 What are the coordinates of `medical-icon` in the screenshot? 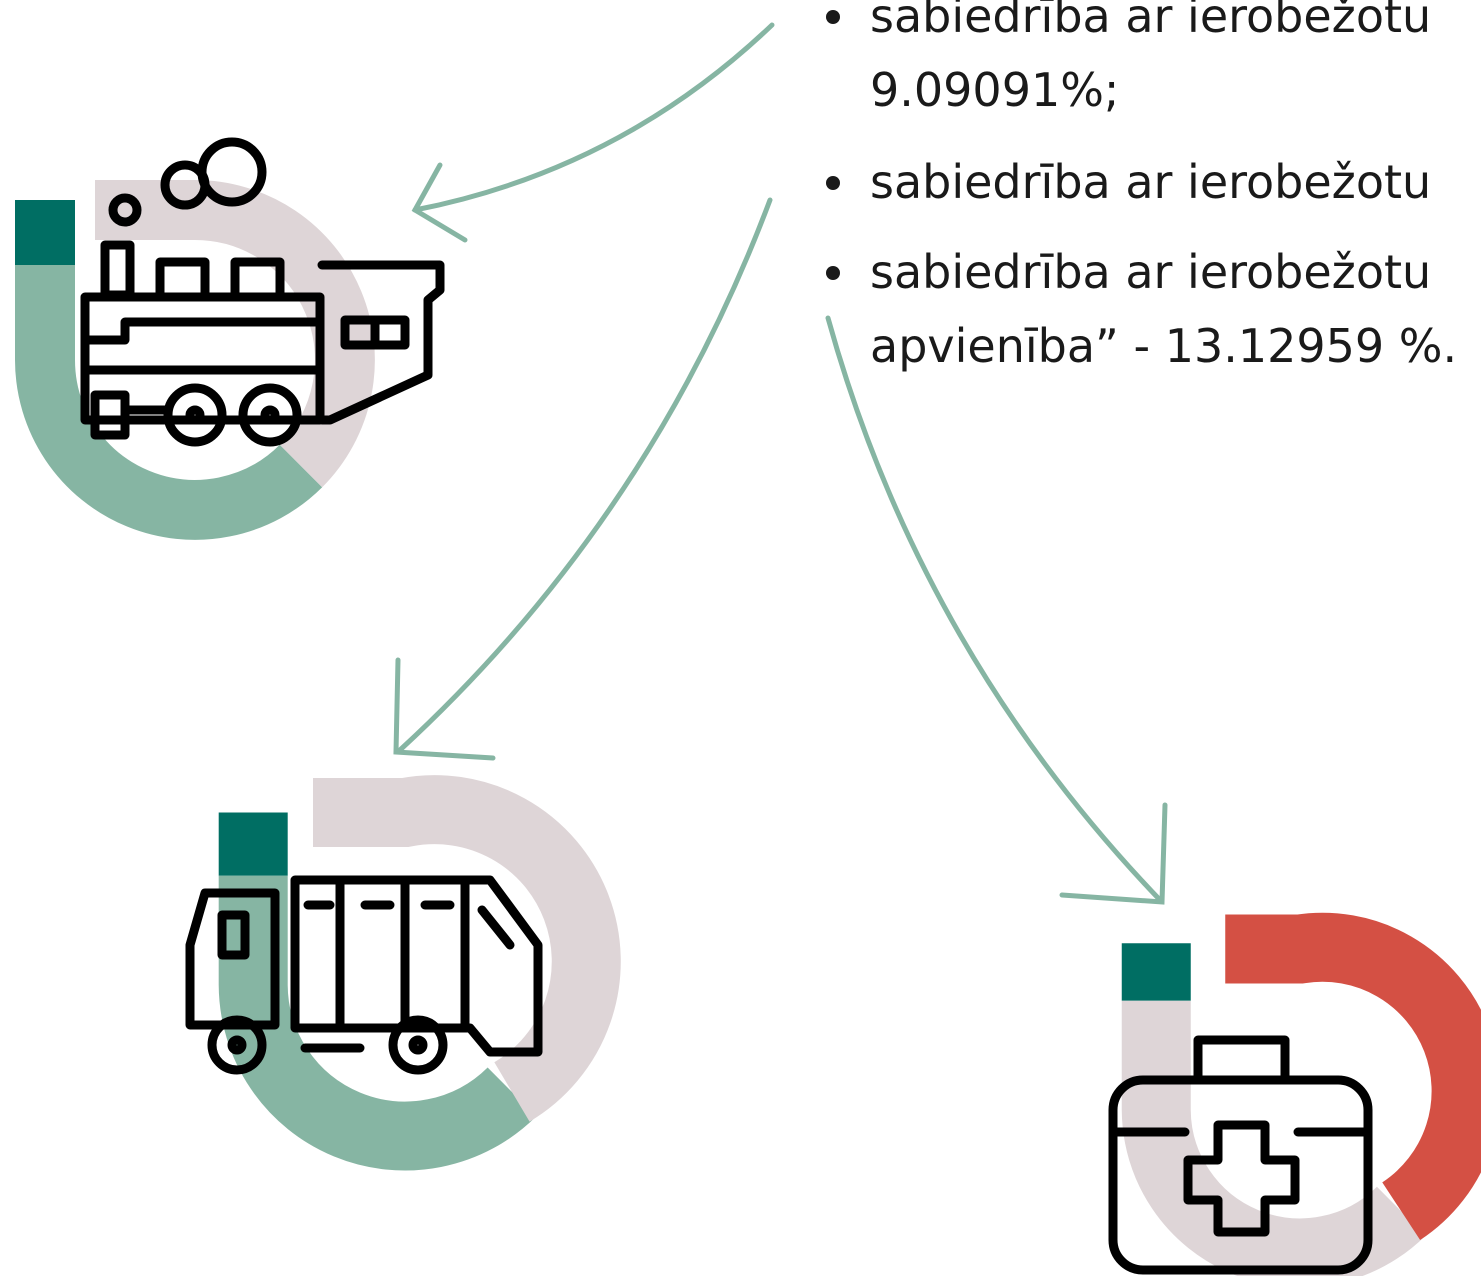 It's located at (1240, 1155).